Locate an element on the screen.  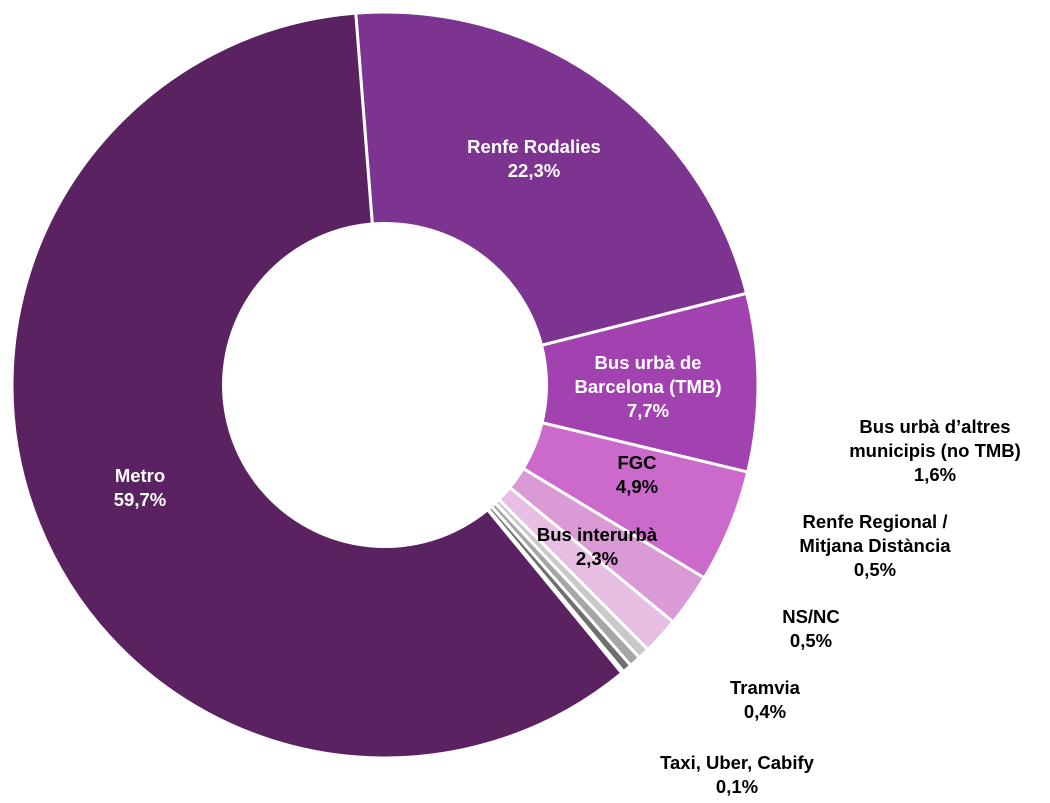
slice-label-line: municipis (no TMB) is located at coordinates (935, 450).